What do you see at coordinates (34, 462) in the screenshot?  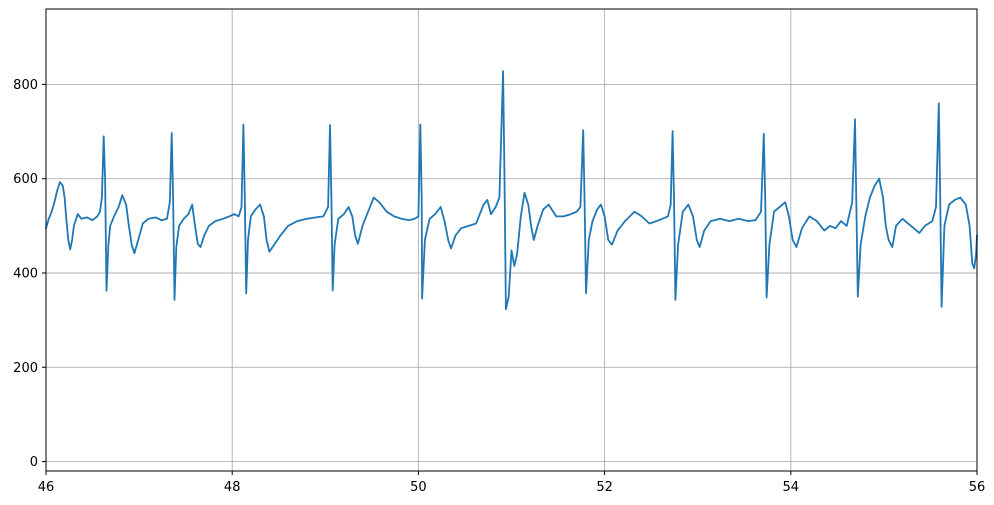 I see `y-tick-label: 0` at bounding box center [34, 462].